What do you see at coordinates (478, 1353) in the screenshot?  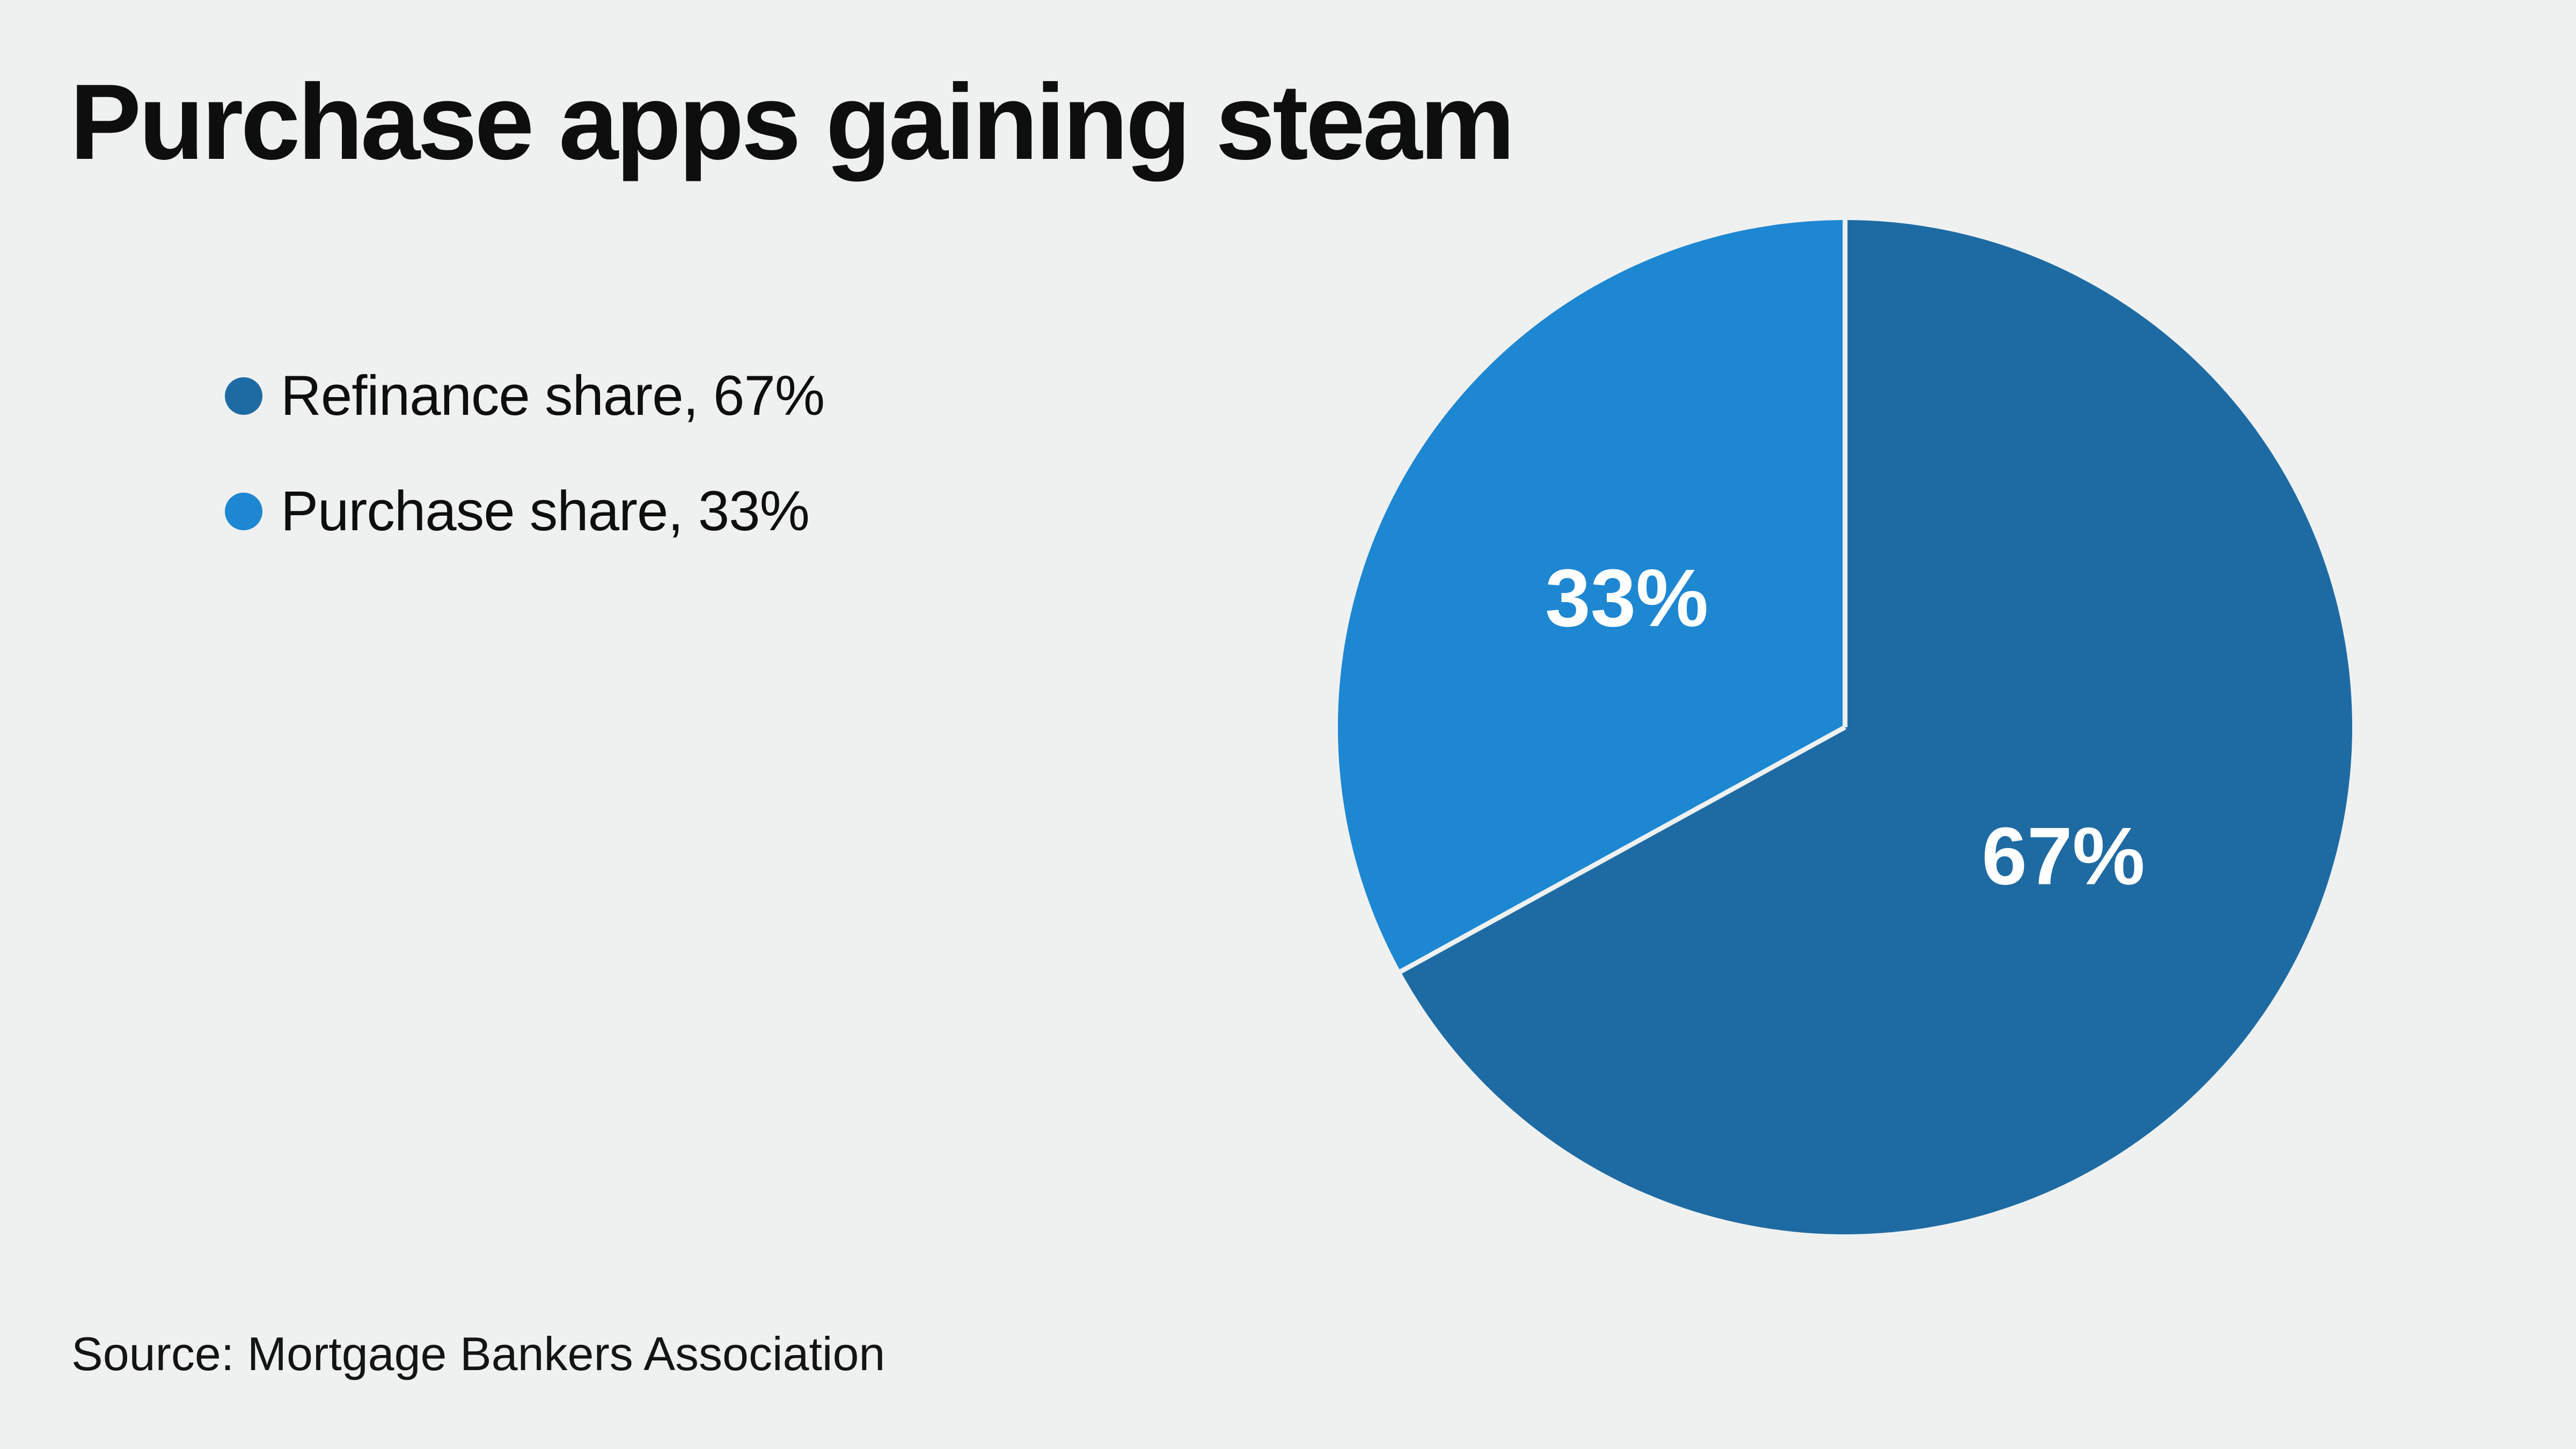 I see `source-note: Source: Mortgage Bankers Association` at bounding box center [478, 1353].